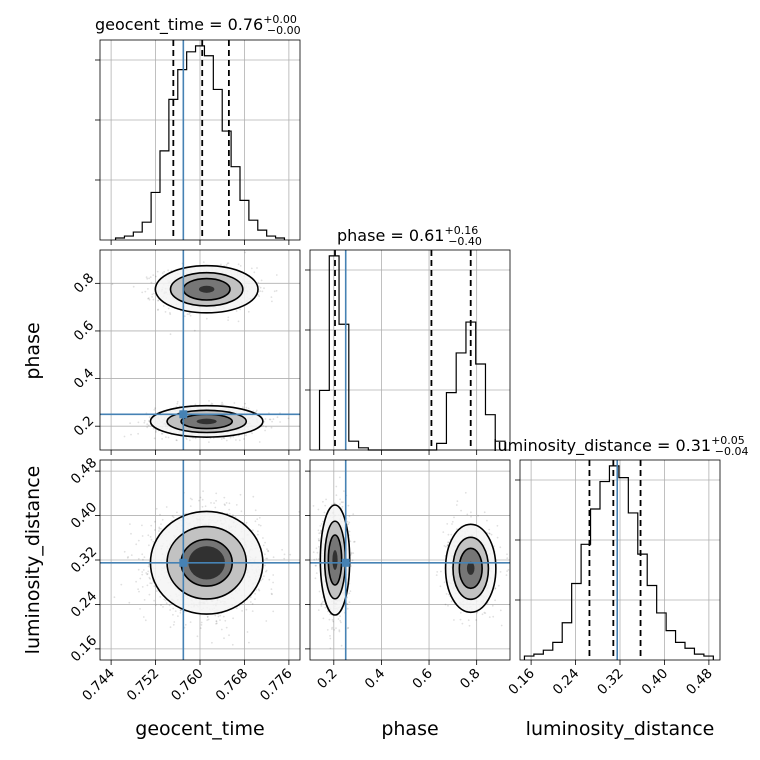  I want to click on 2d-geocent_time-phase-ytick-label: 0.6, so click(84, 331).